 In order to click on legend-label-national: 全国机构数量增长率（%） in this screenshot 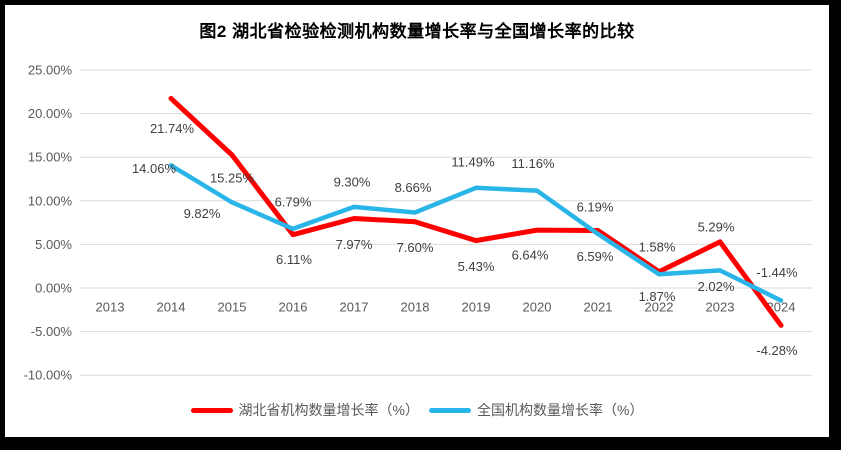, I will do `click(560, 410)`.